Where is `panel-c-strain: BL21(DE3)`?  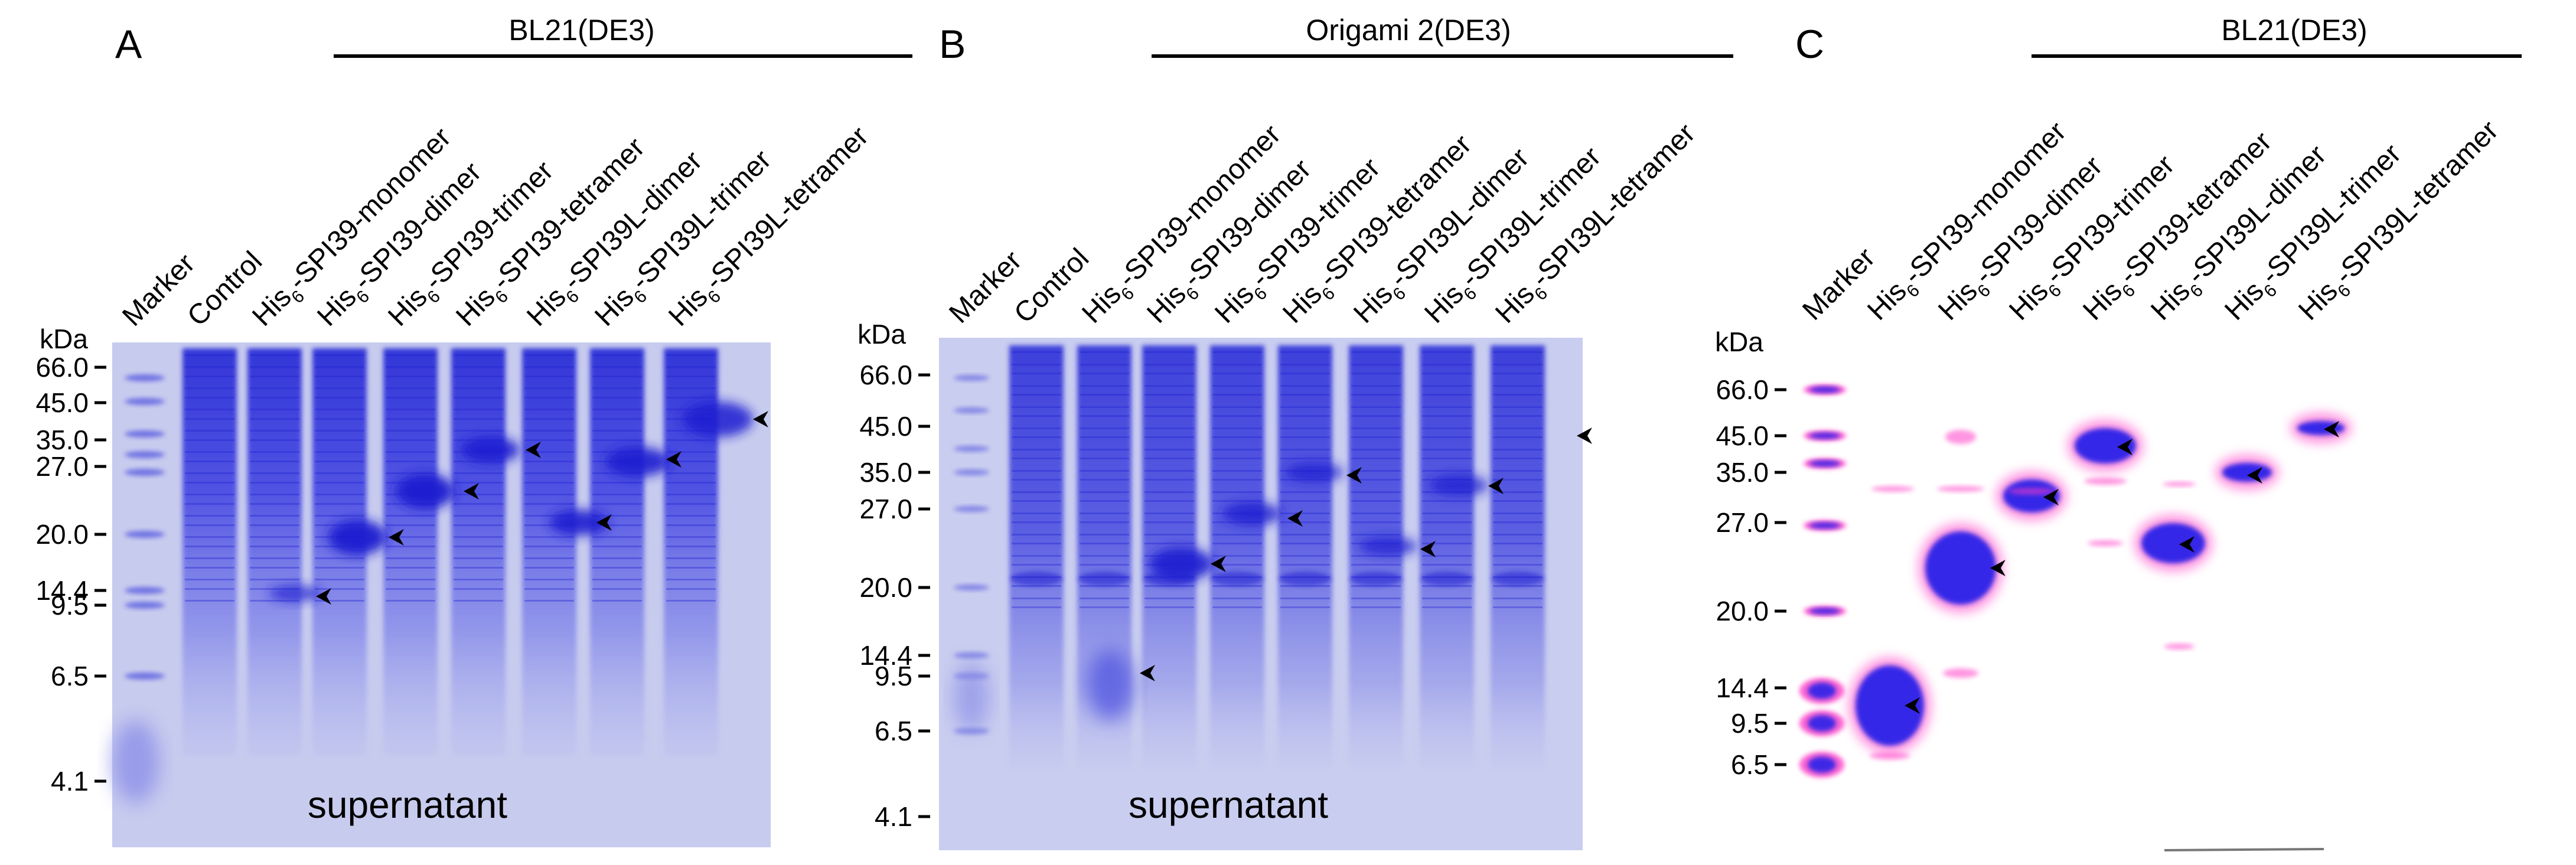
panel-c-strain: BL21(DE3) is located at coordinates (2294, 30).